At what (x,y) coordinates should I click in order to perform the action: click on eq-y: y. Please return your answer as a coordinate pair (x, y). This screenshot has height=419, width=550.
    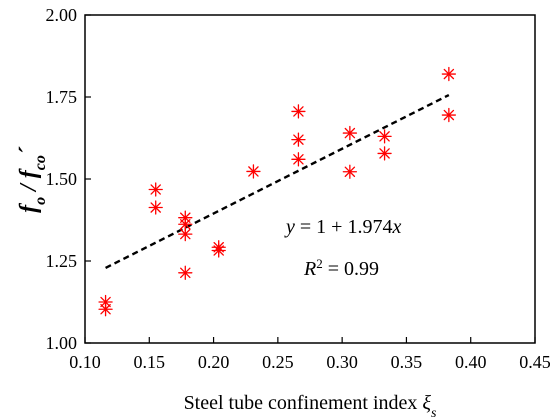
    Looking at the image, I should click on (289, 227).